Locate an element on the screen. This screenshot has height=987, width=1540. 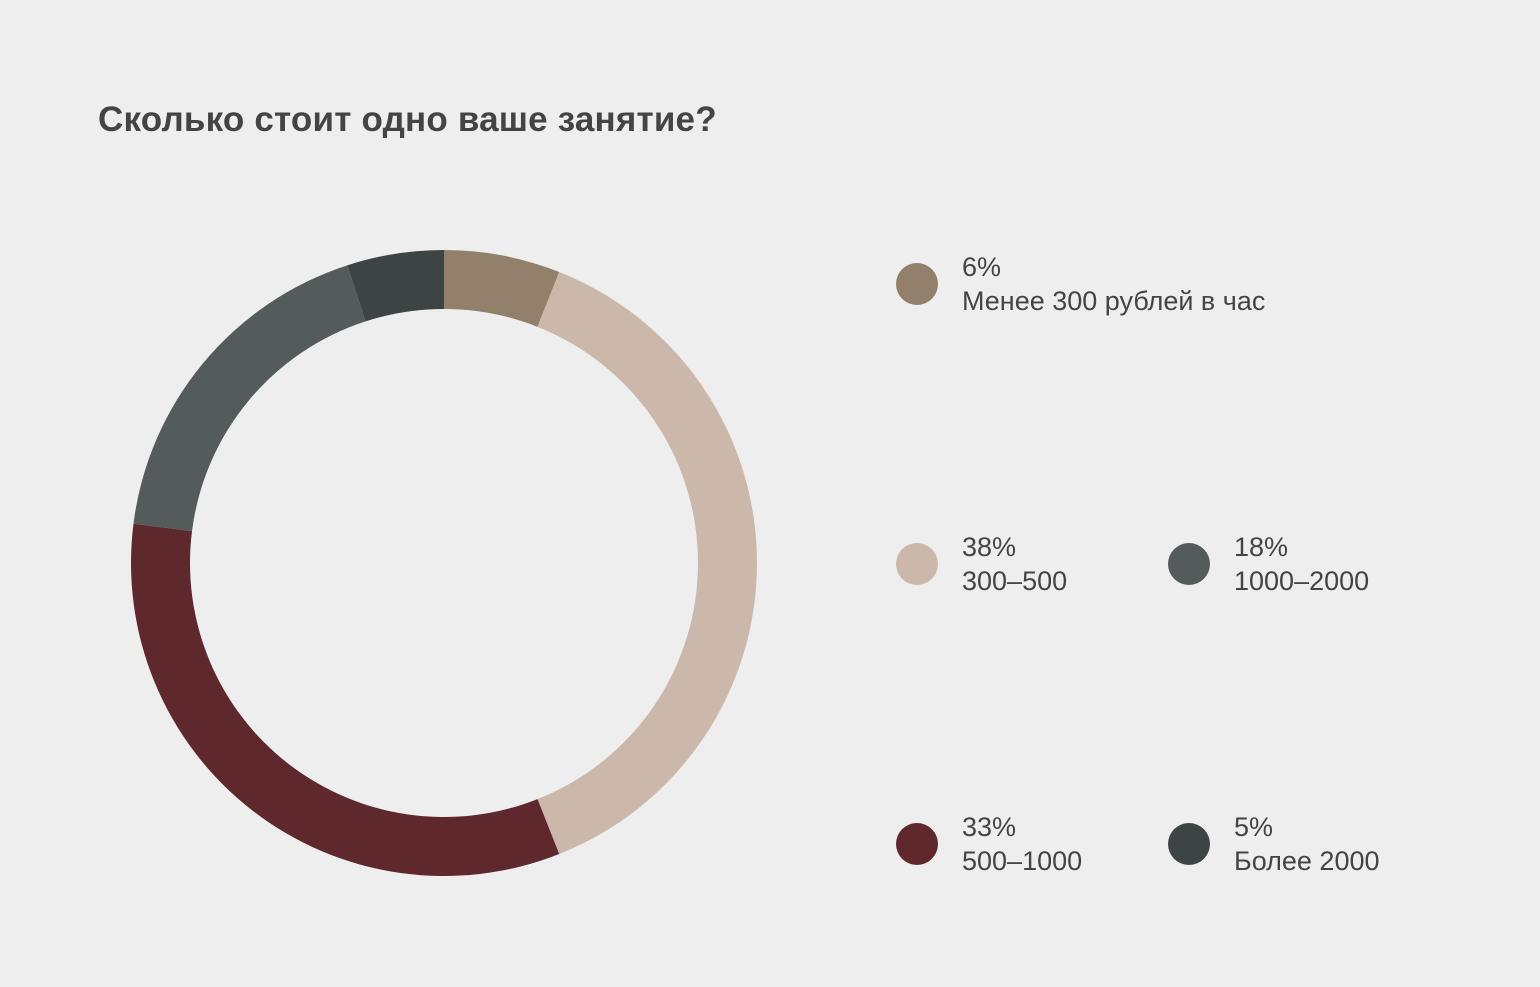
legend-percent: 6% is located at coordinates (982, 267).